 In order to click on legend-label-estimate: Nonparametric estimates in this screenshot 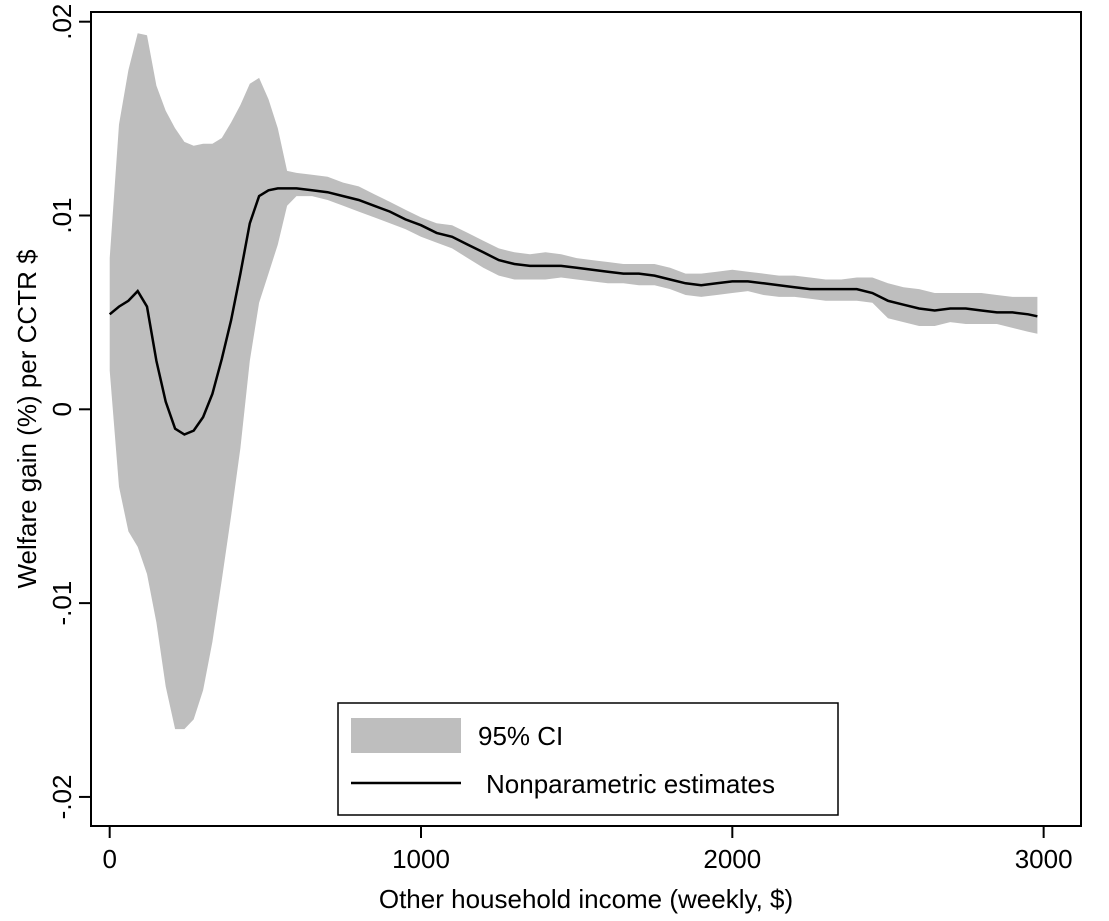, I will do `click(630, 784)`.